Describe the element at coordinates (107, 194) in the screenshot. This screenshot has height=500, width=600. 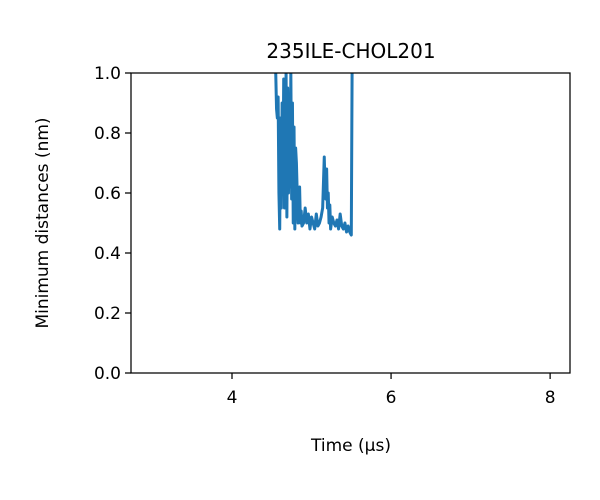
I see `y-tick-label: 0.6` at that location.